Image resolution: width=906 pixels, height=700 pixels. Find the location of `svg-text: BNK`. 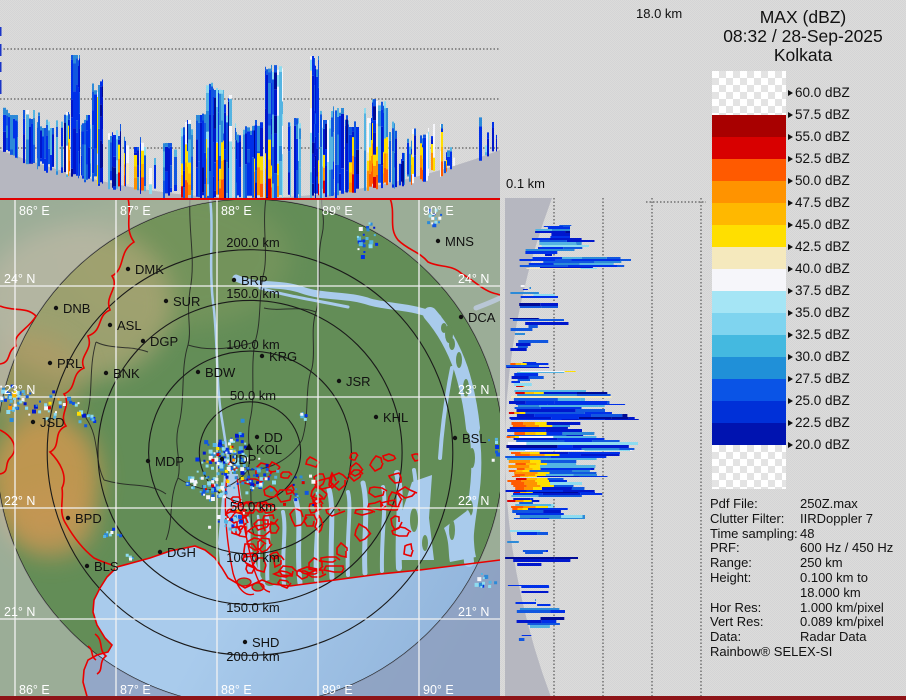

svg-text: BNK is located at coordinates (126, 373).